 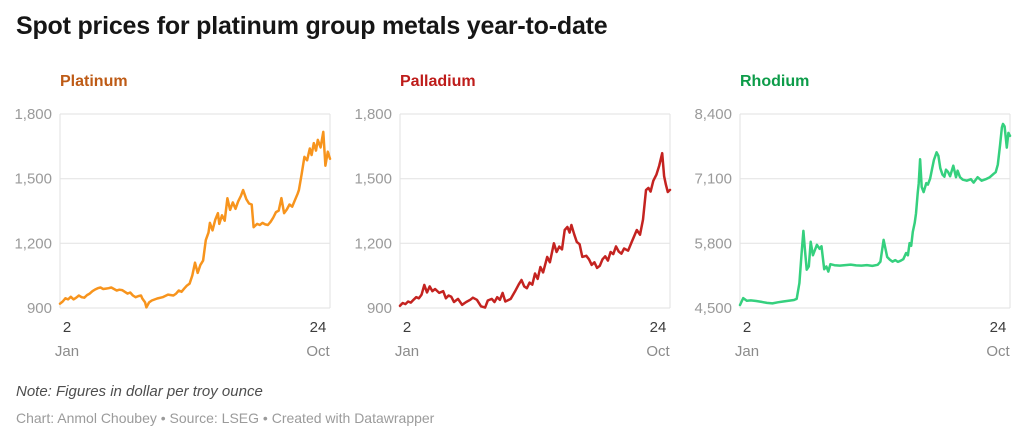 What do you see at coordinates (139, 391) in the screenshot?
I see `note-text: Note: Figures in dollar per troy ounce` at bounding box center [139, 391].